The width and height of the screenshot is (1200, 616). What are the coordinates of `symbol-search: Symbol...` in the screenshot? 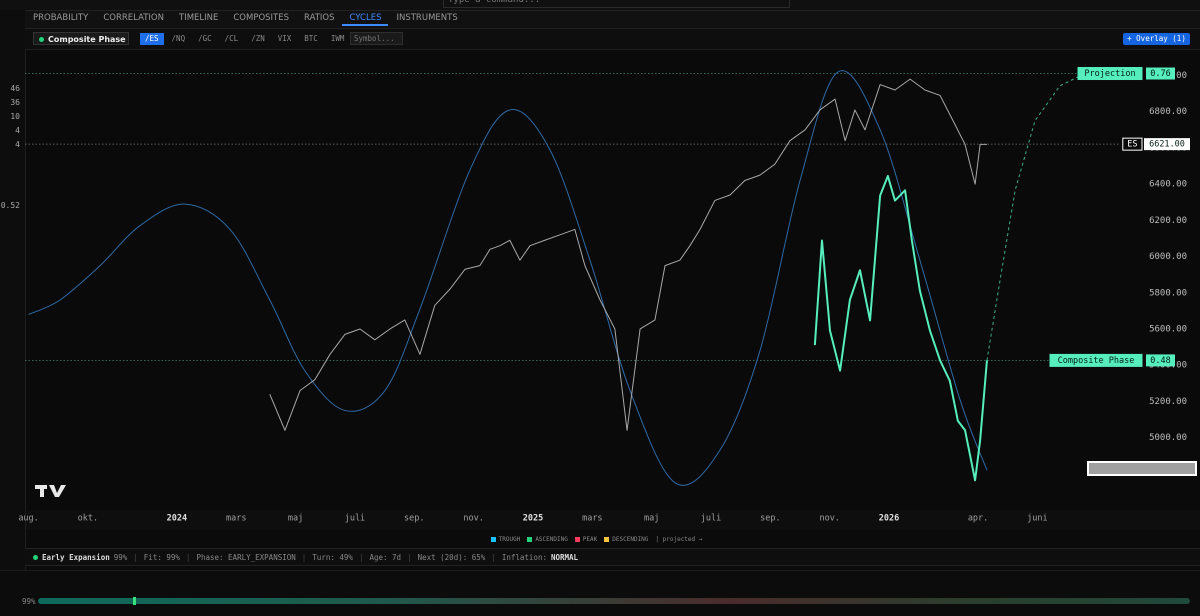 It's located at (376, 38).